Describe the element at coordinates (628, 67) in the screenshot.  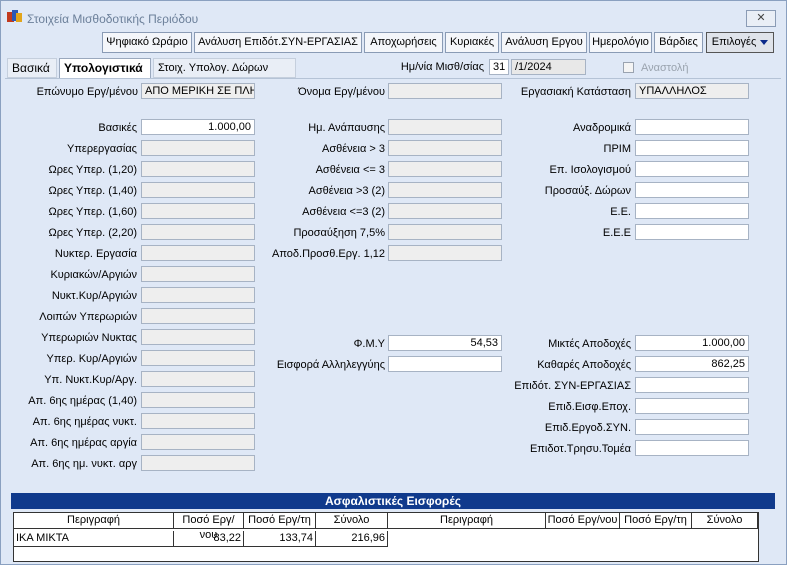
I see `suspension-checkbox` at that location.